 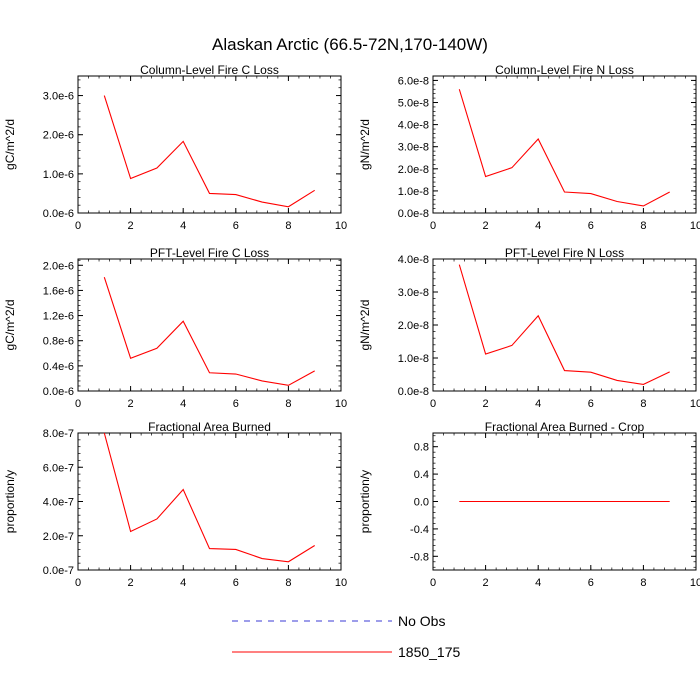 I want to click on chart-title: Fractional Area Burned, so click(x=209, y=427).